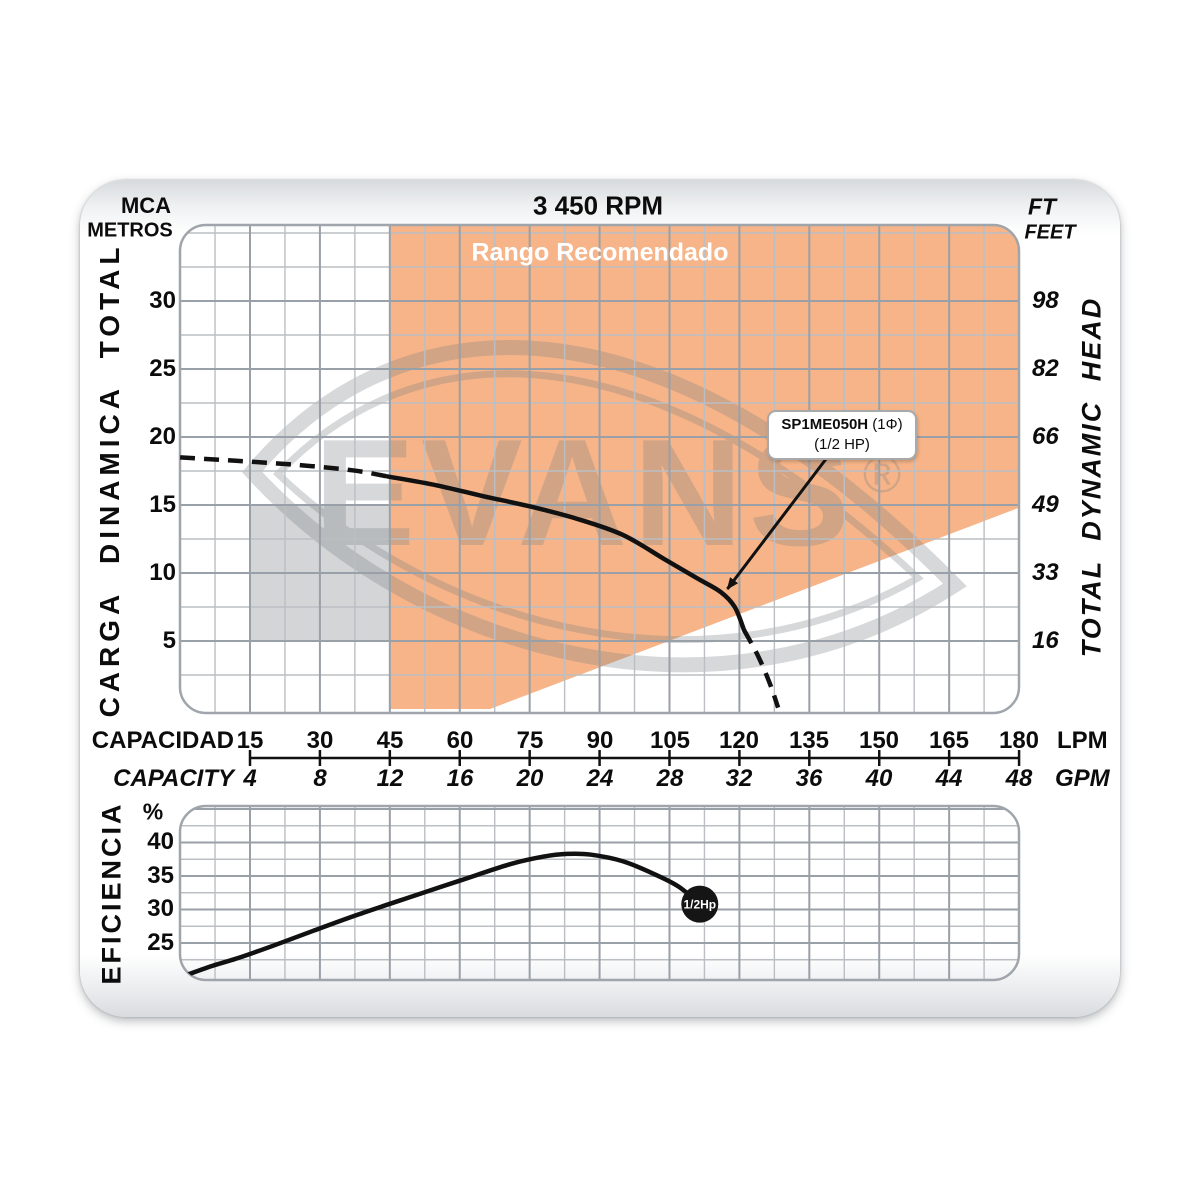 The height and width of the screenshot is (1200, 1200). I want to click on efficiency-curve, so click(444, 914).